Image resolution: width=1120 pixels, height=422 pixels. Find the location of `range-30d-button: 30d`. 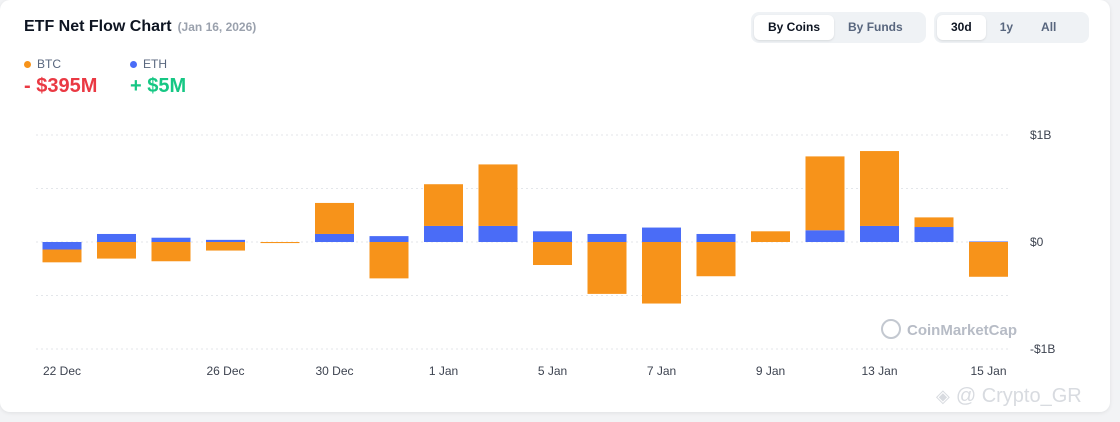

range-30d-button: 30d is located at coordinates (961, 27).